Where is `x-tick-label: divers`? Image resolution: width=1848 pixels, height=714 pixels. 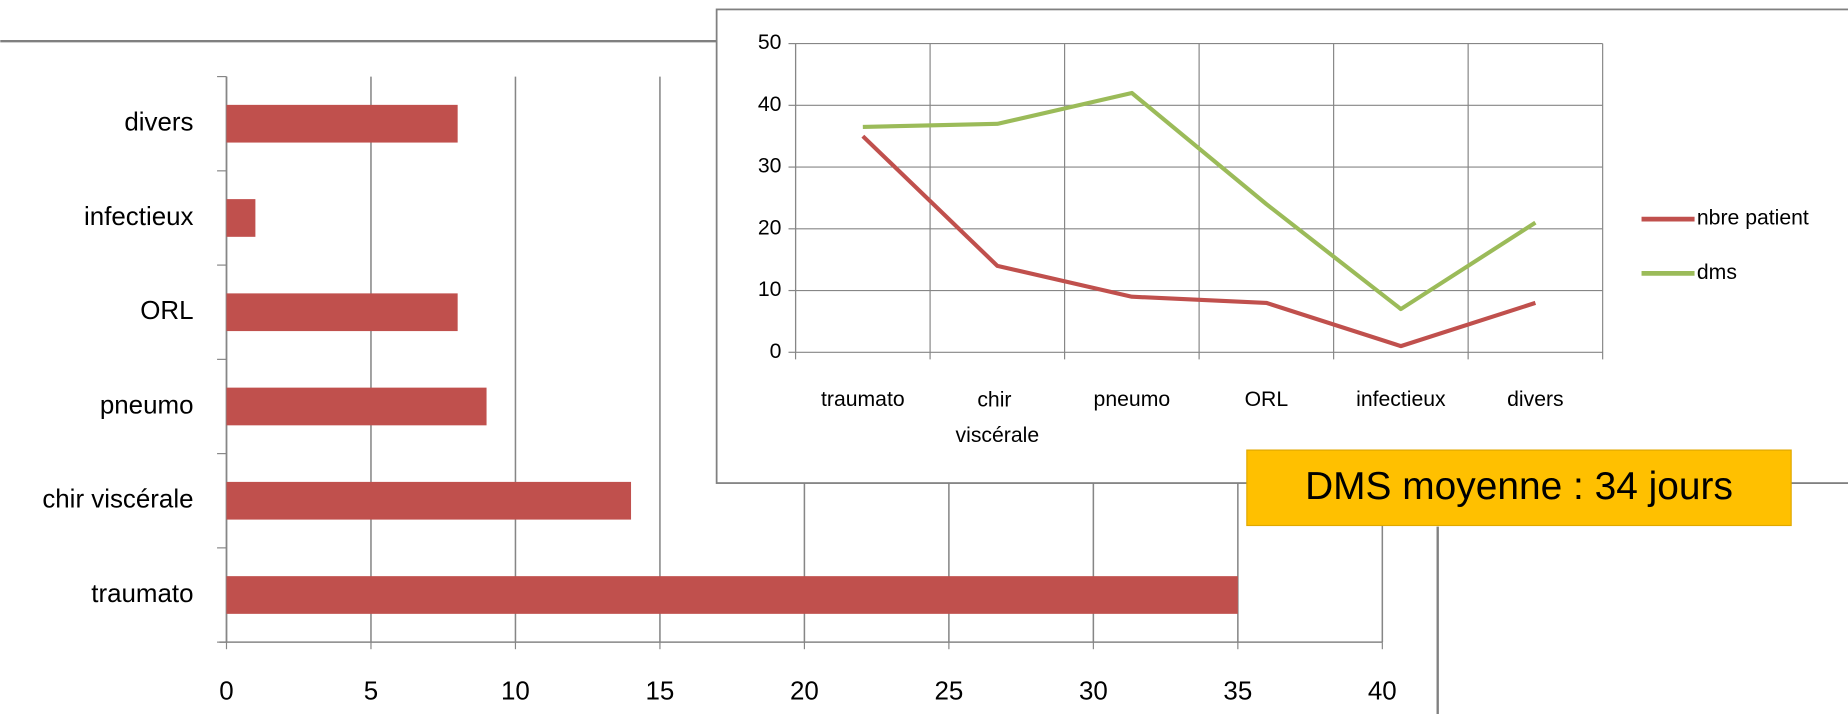 x-tick-label: divers is located at coordinates (1535, 399).